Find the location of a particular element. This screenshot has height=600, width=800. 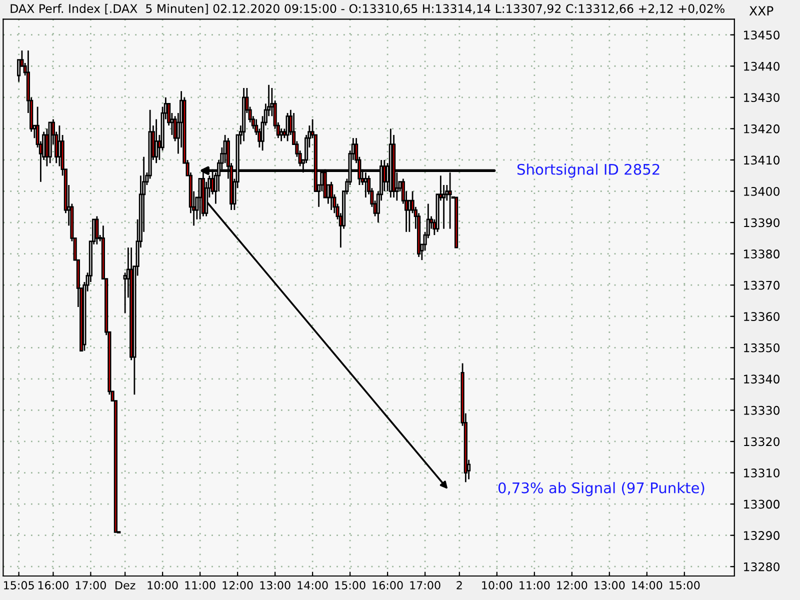

y-tick-label: 13310 is located at coordinates (762, 473).